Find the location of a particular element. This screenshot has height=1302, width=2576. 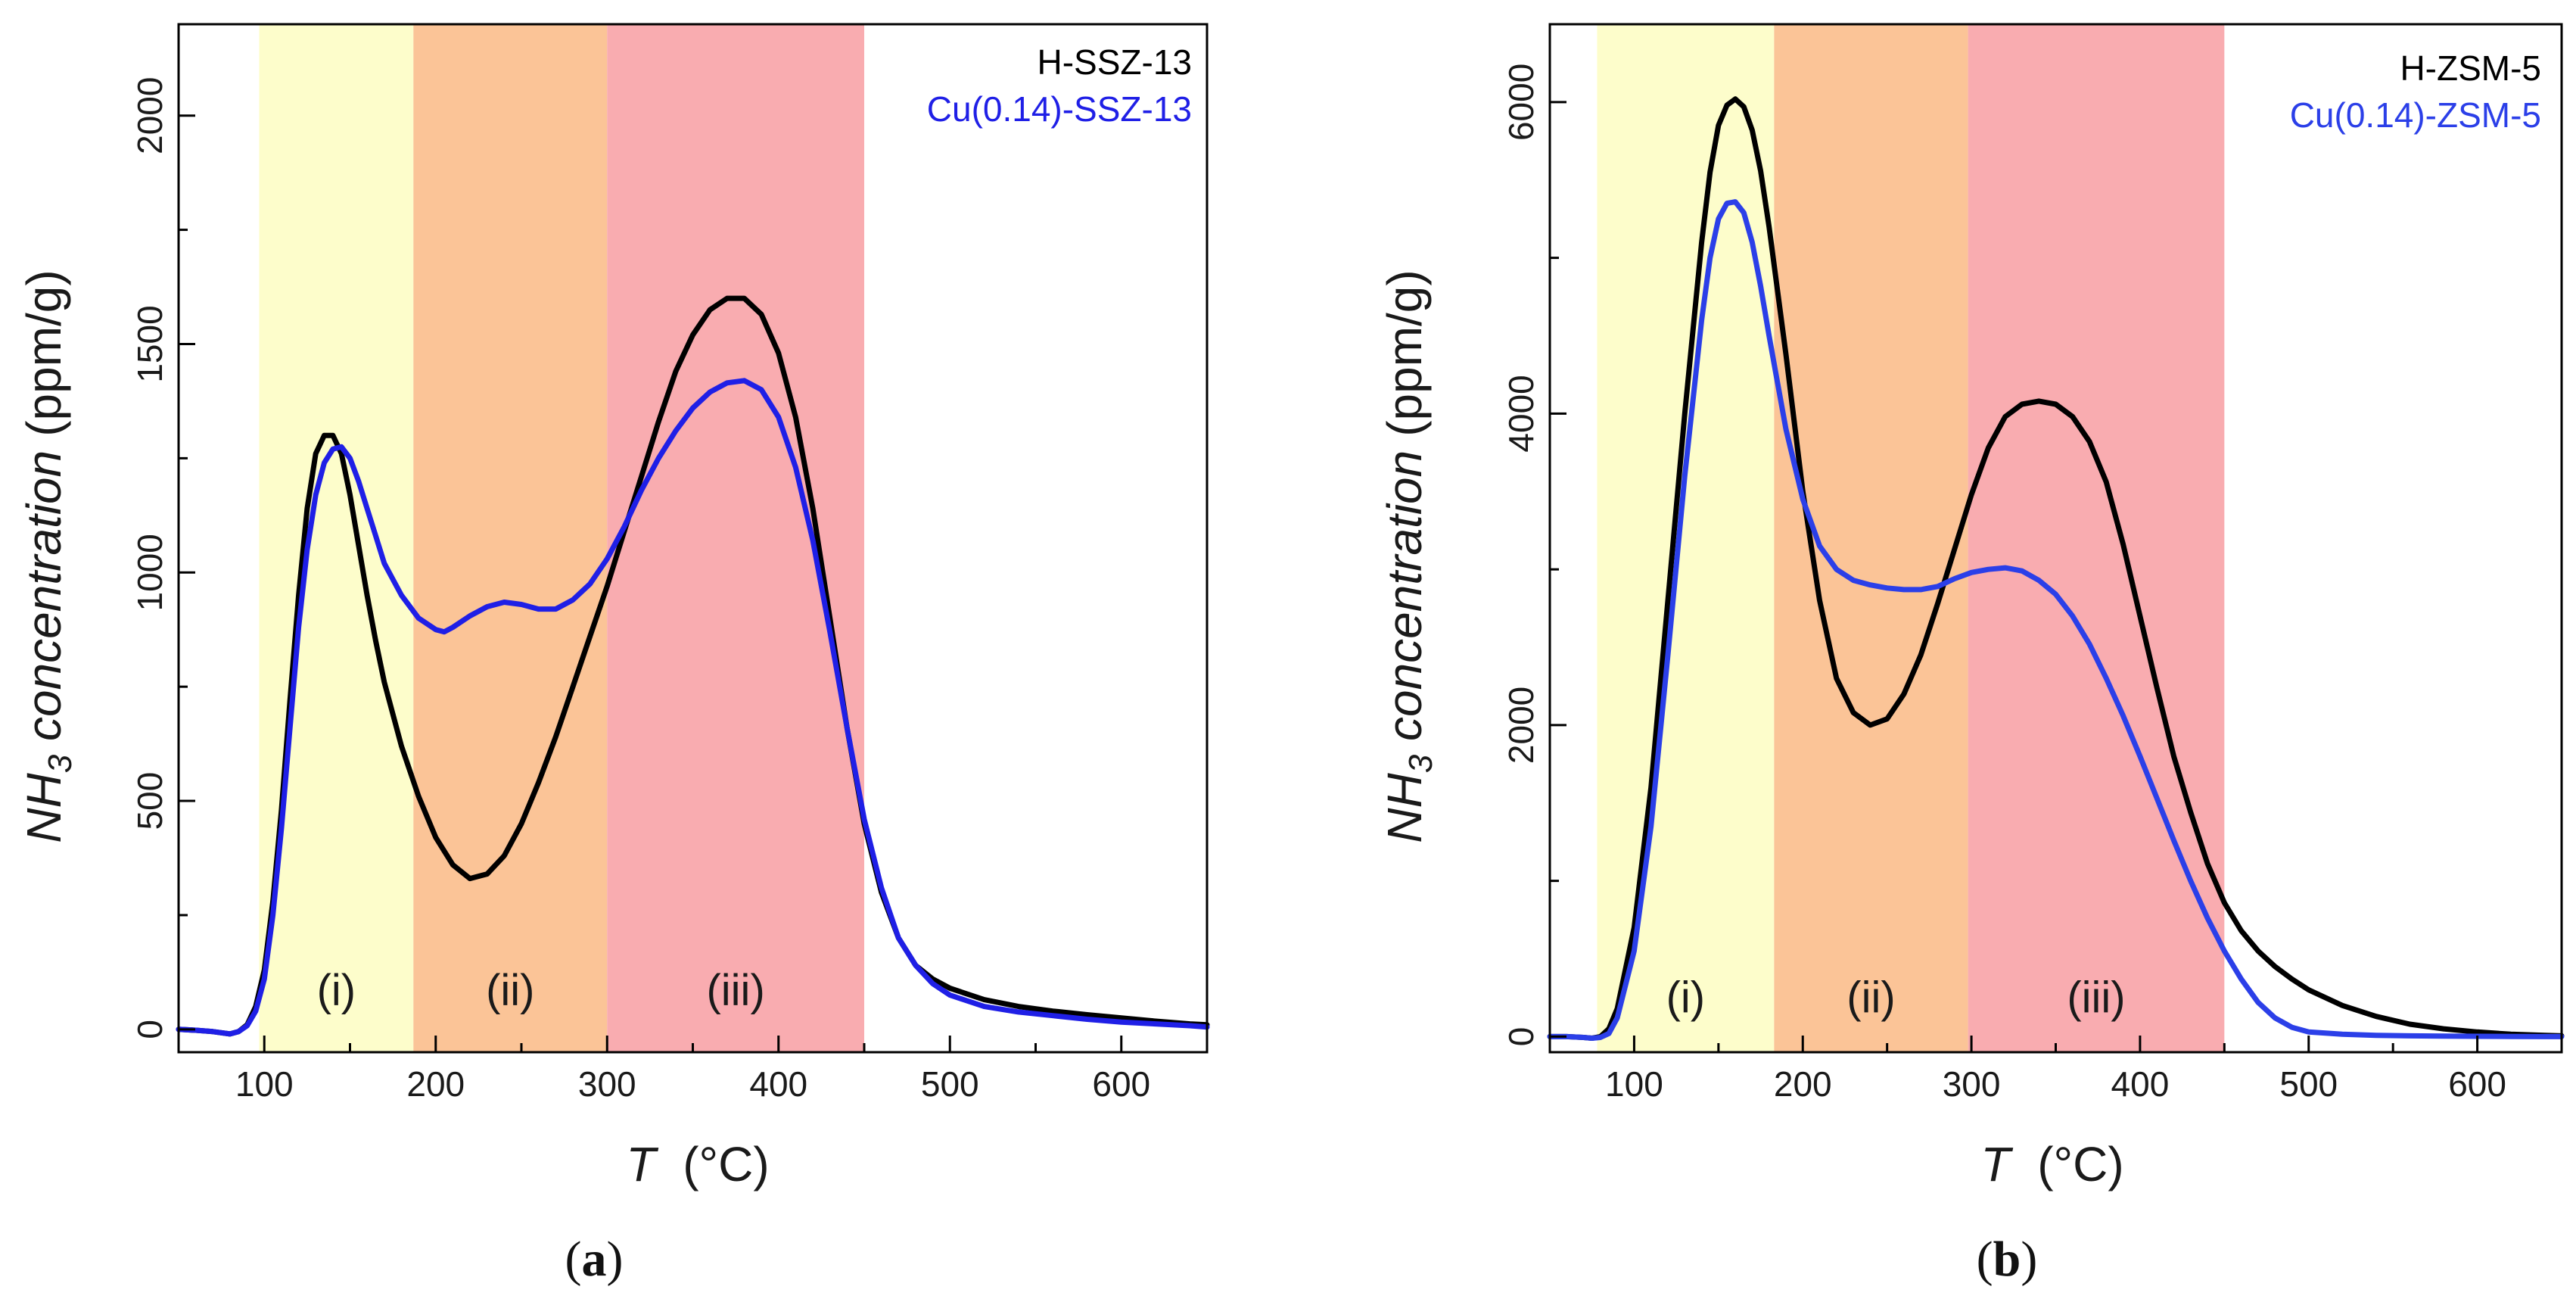

panel-label-a: (a) is located at coordinates (594, 1259).